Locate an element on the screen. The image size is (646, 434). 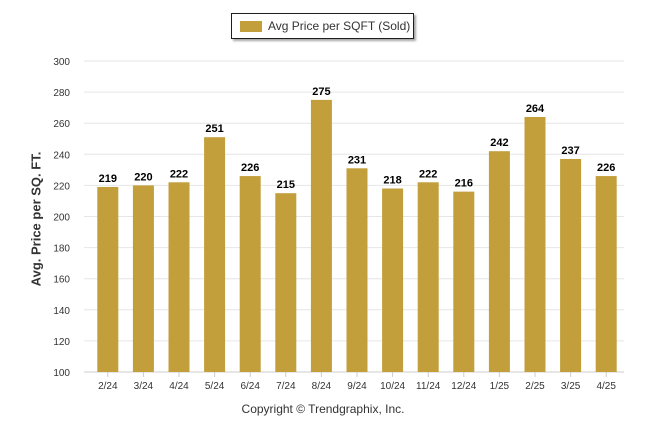
x-tick-label: 9/24 is located at coordinates (357, 386).